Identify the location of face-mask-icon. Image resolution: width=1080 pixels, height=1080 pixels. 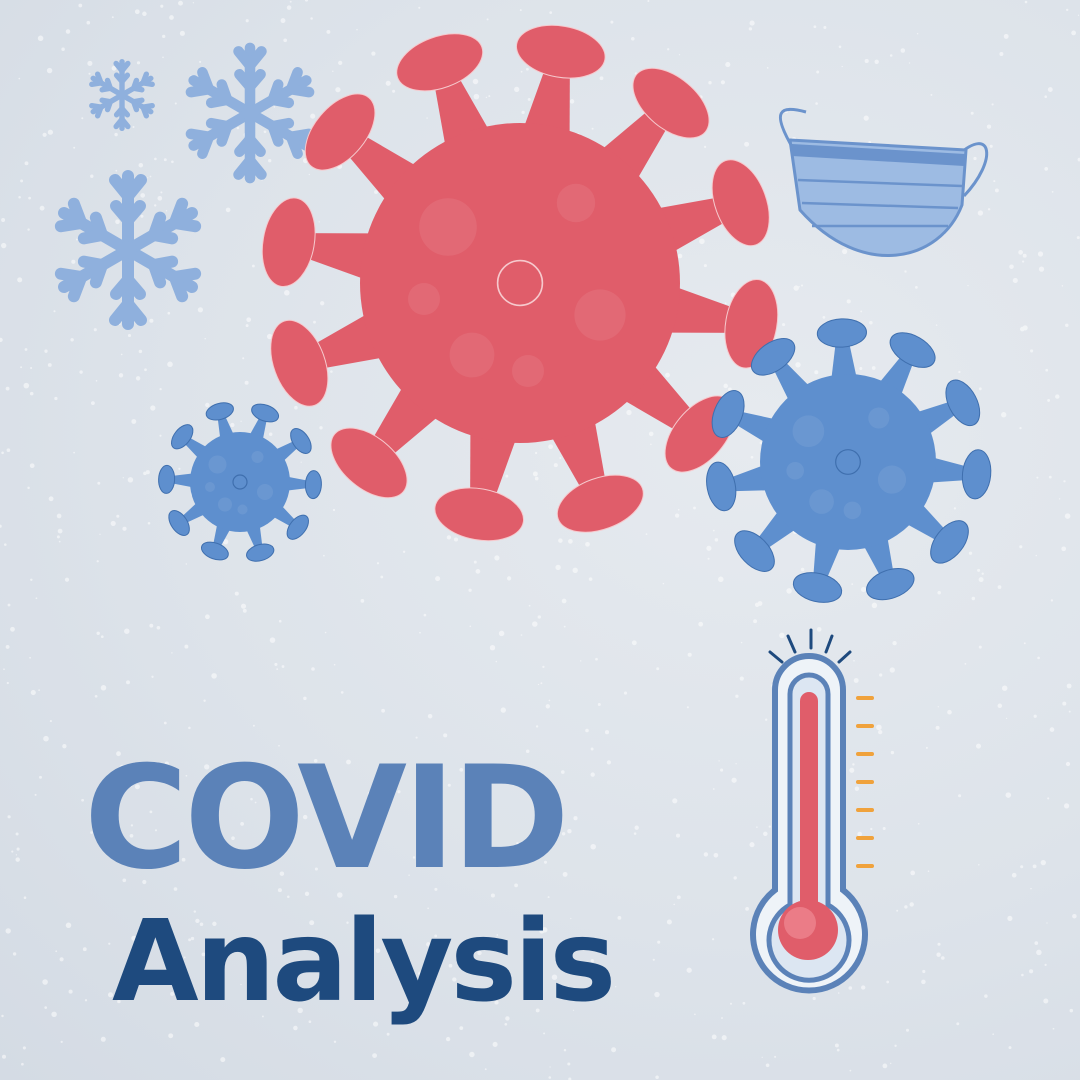
(883, 182).